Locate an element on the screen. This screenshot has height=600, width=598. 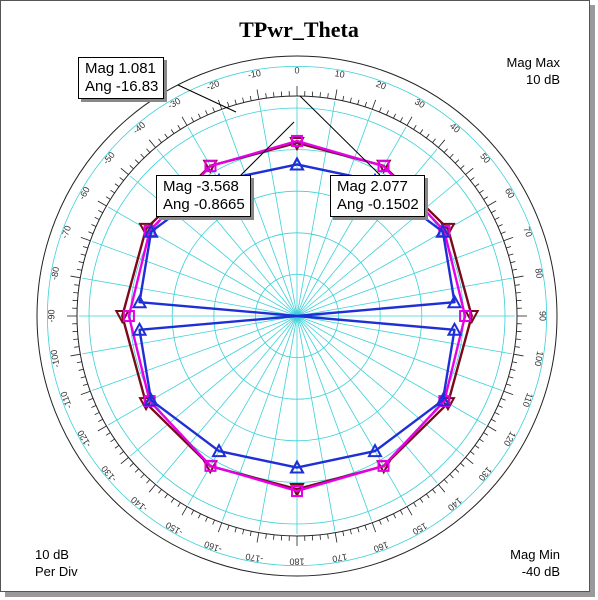
marker-readout-1: Mag 1.081 Ang -16.83 is located at coordinates (121, 78).